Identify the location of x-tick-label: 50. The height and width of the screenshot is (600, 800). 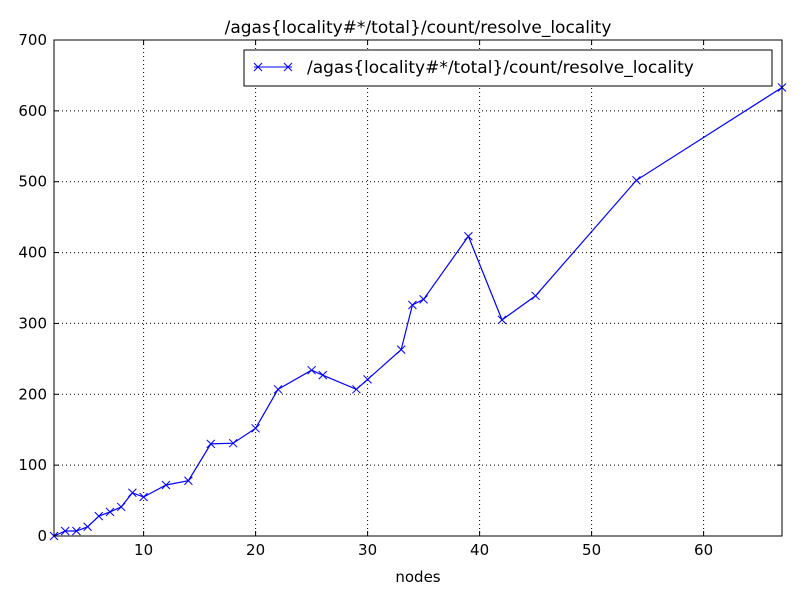
(591, 550).